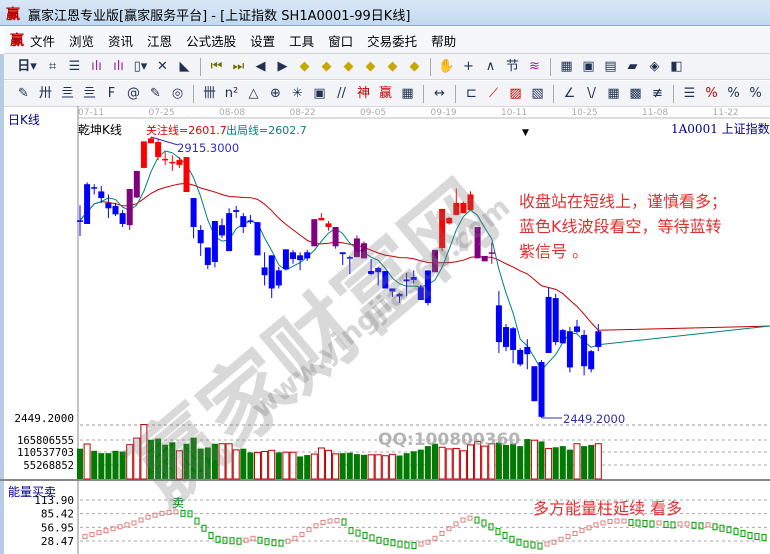 The width and height of the screenshot is (770, 554). I want to click on zigzag-icon: \/, so click(591, 93).